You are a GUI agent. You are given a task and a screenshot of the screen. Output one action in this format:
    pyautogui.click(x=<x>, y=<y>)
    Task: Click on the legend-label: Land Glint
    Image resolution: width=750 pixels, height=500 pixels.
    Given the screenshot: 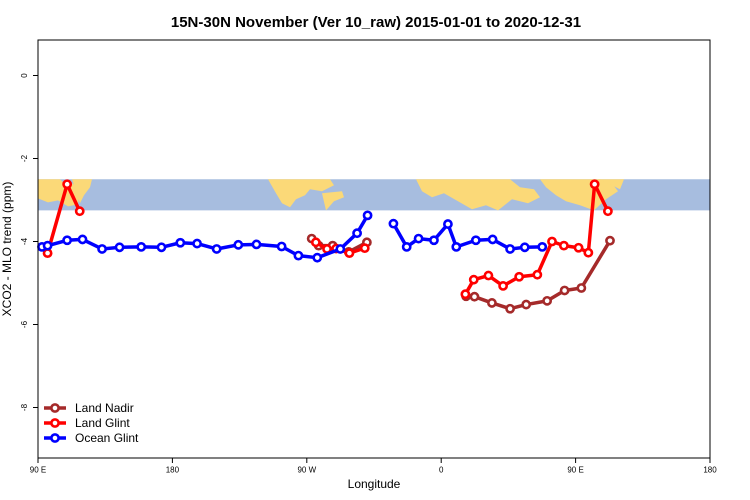 What is the action you would take?
    pyautogui.click(x=102, y=423)
    